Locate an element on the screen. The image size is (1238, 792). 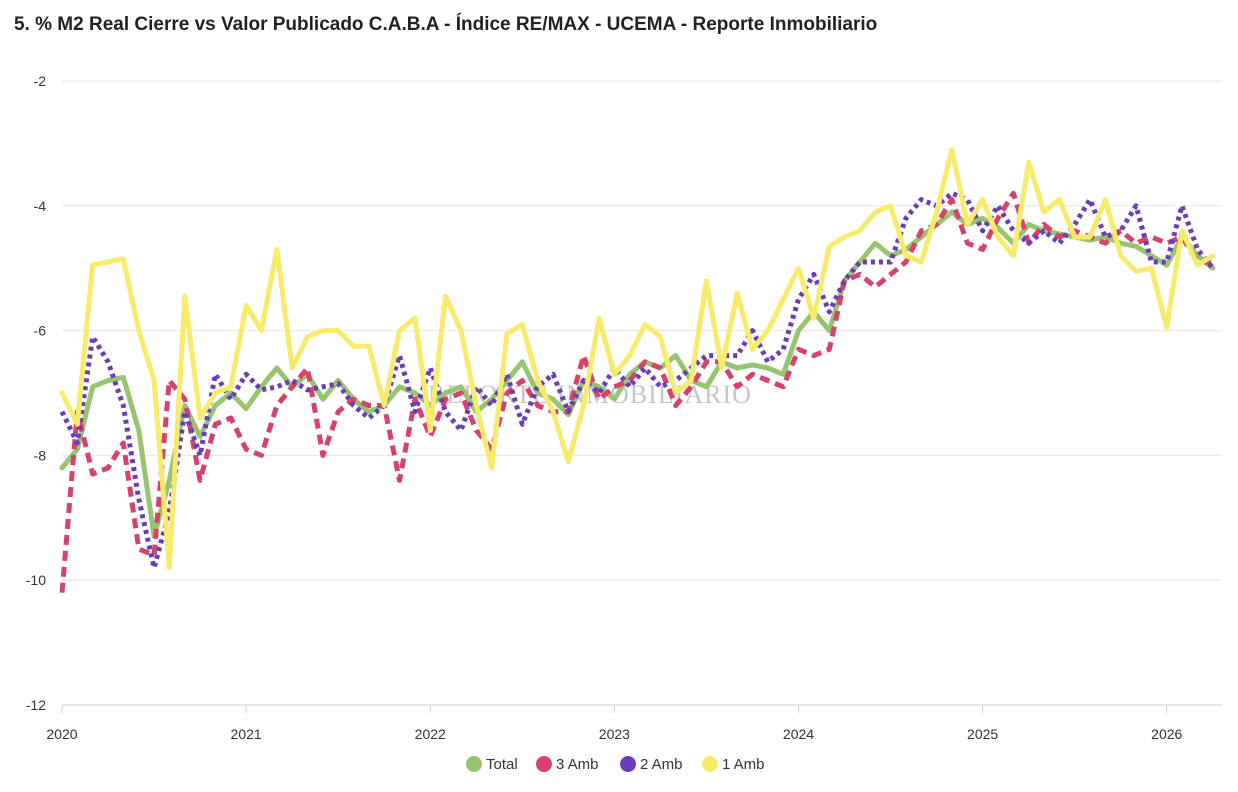
y-tick-label: -12 is located at coordinates (36, 705).